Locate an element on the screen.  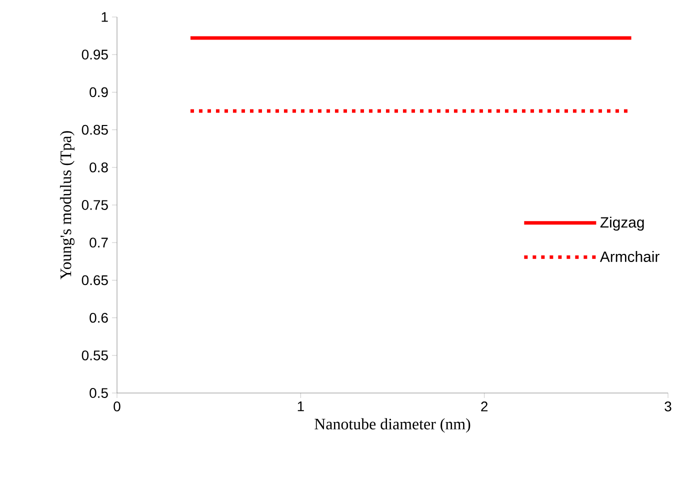
y-tick-label: 0.5 is located at coordinates (99, 393).